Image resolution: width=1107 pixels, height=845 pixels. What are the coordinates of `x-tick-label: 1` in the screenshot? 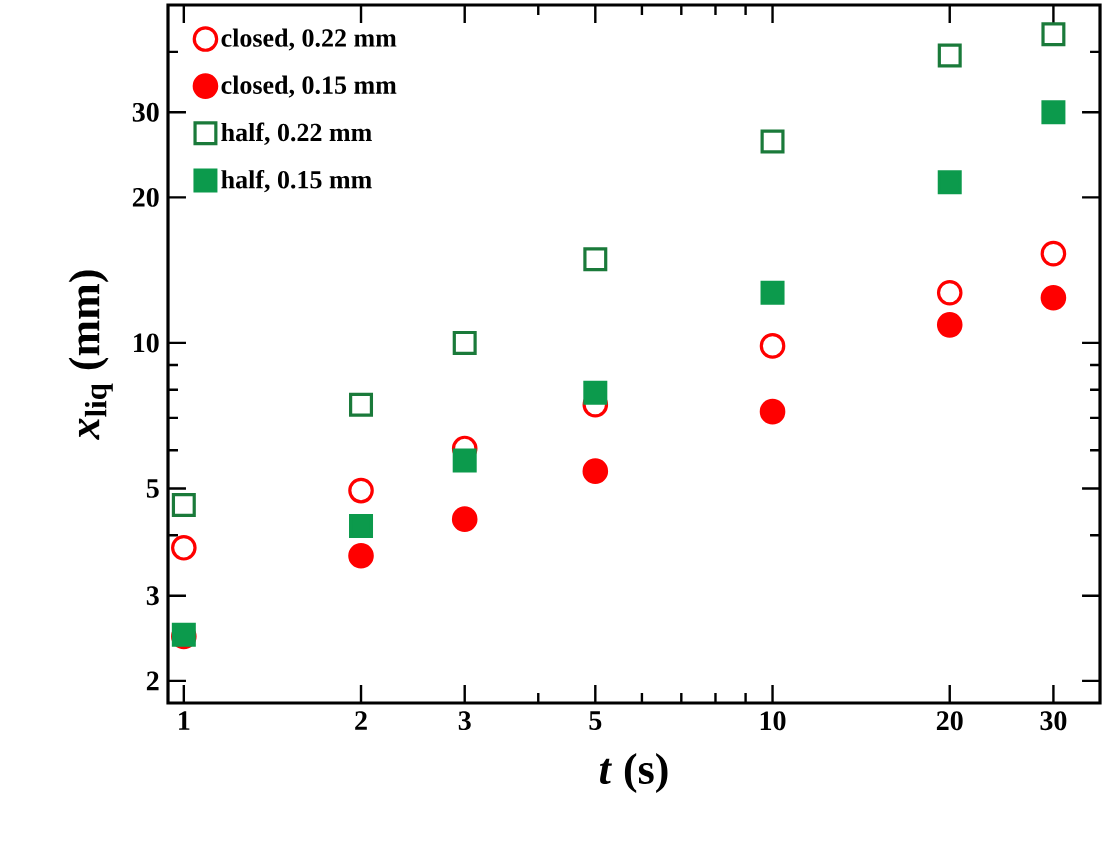 It's located at (184, 720).